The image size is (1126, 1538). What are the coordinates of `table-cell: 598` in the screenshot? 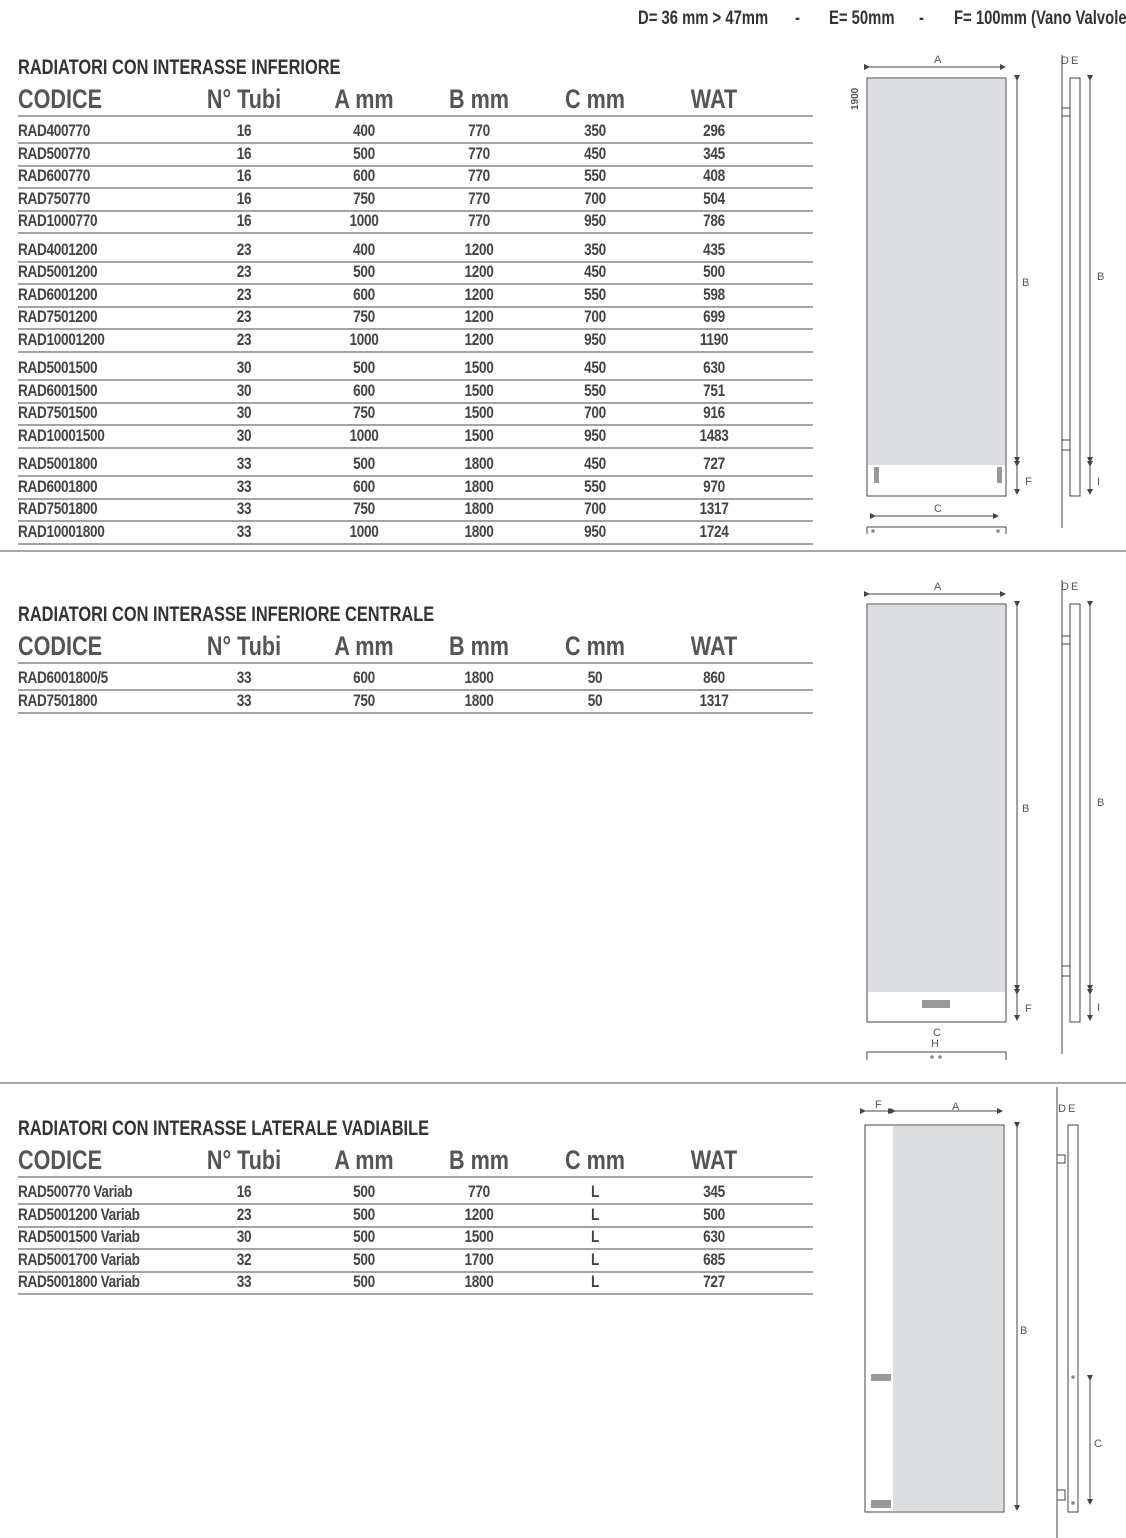 It's located at (714, 294).